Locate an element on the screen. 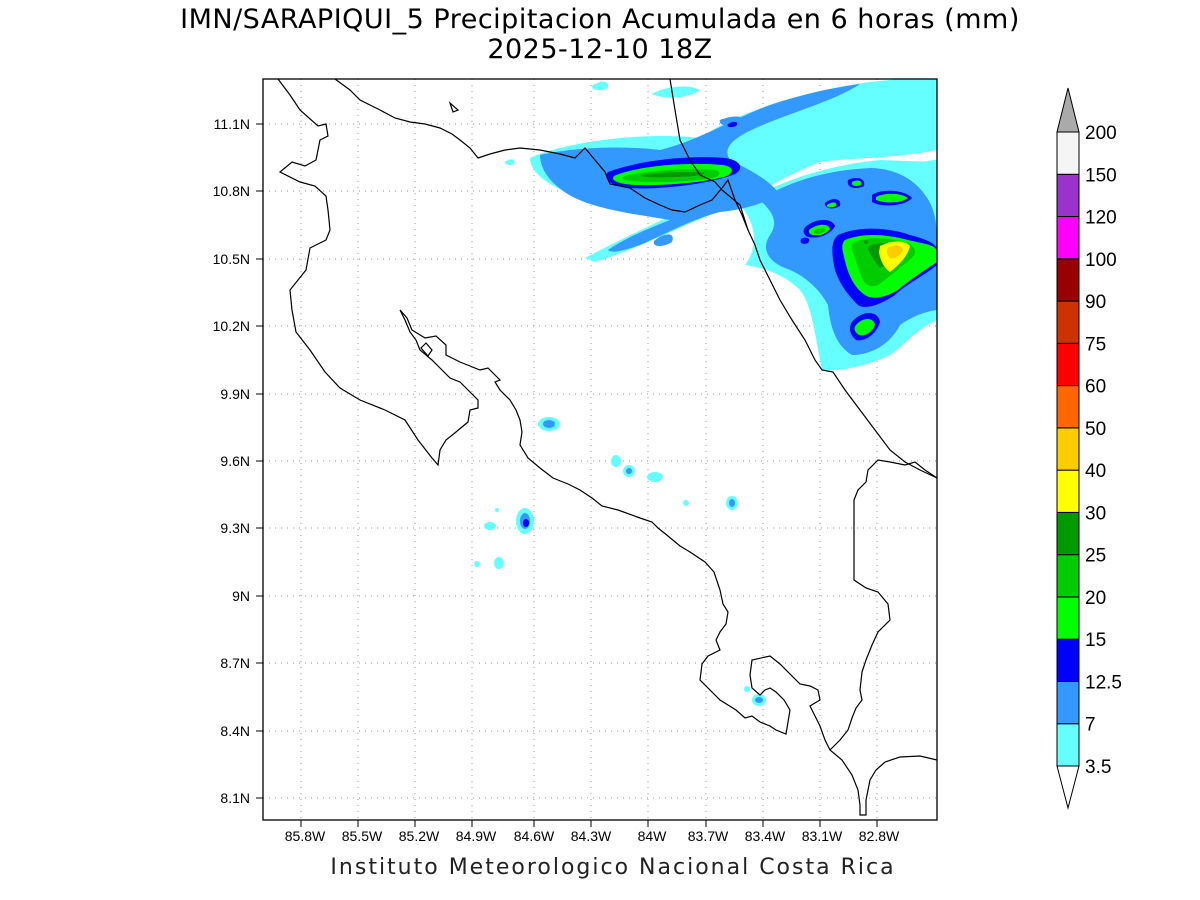 The width and height of the screenshot is (1200, 900). lon-label: 83.7W is located at coordinates (708, 836).